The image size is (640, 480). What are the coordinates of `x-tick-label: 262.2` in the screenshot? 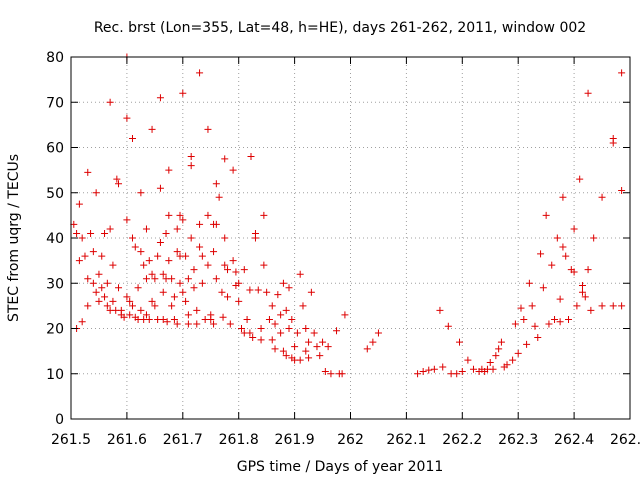 It's located at (462, 440).